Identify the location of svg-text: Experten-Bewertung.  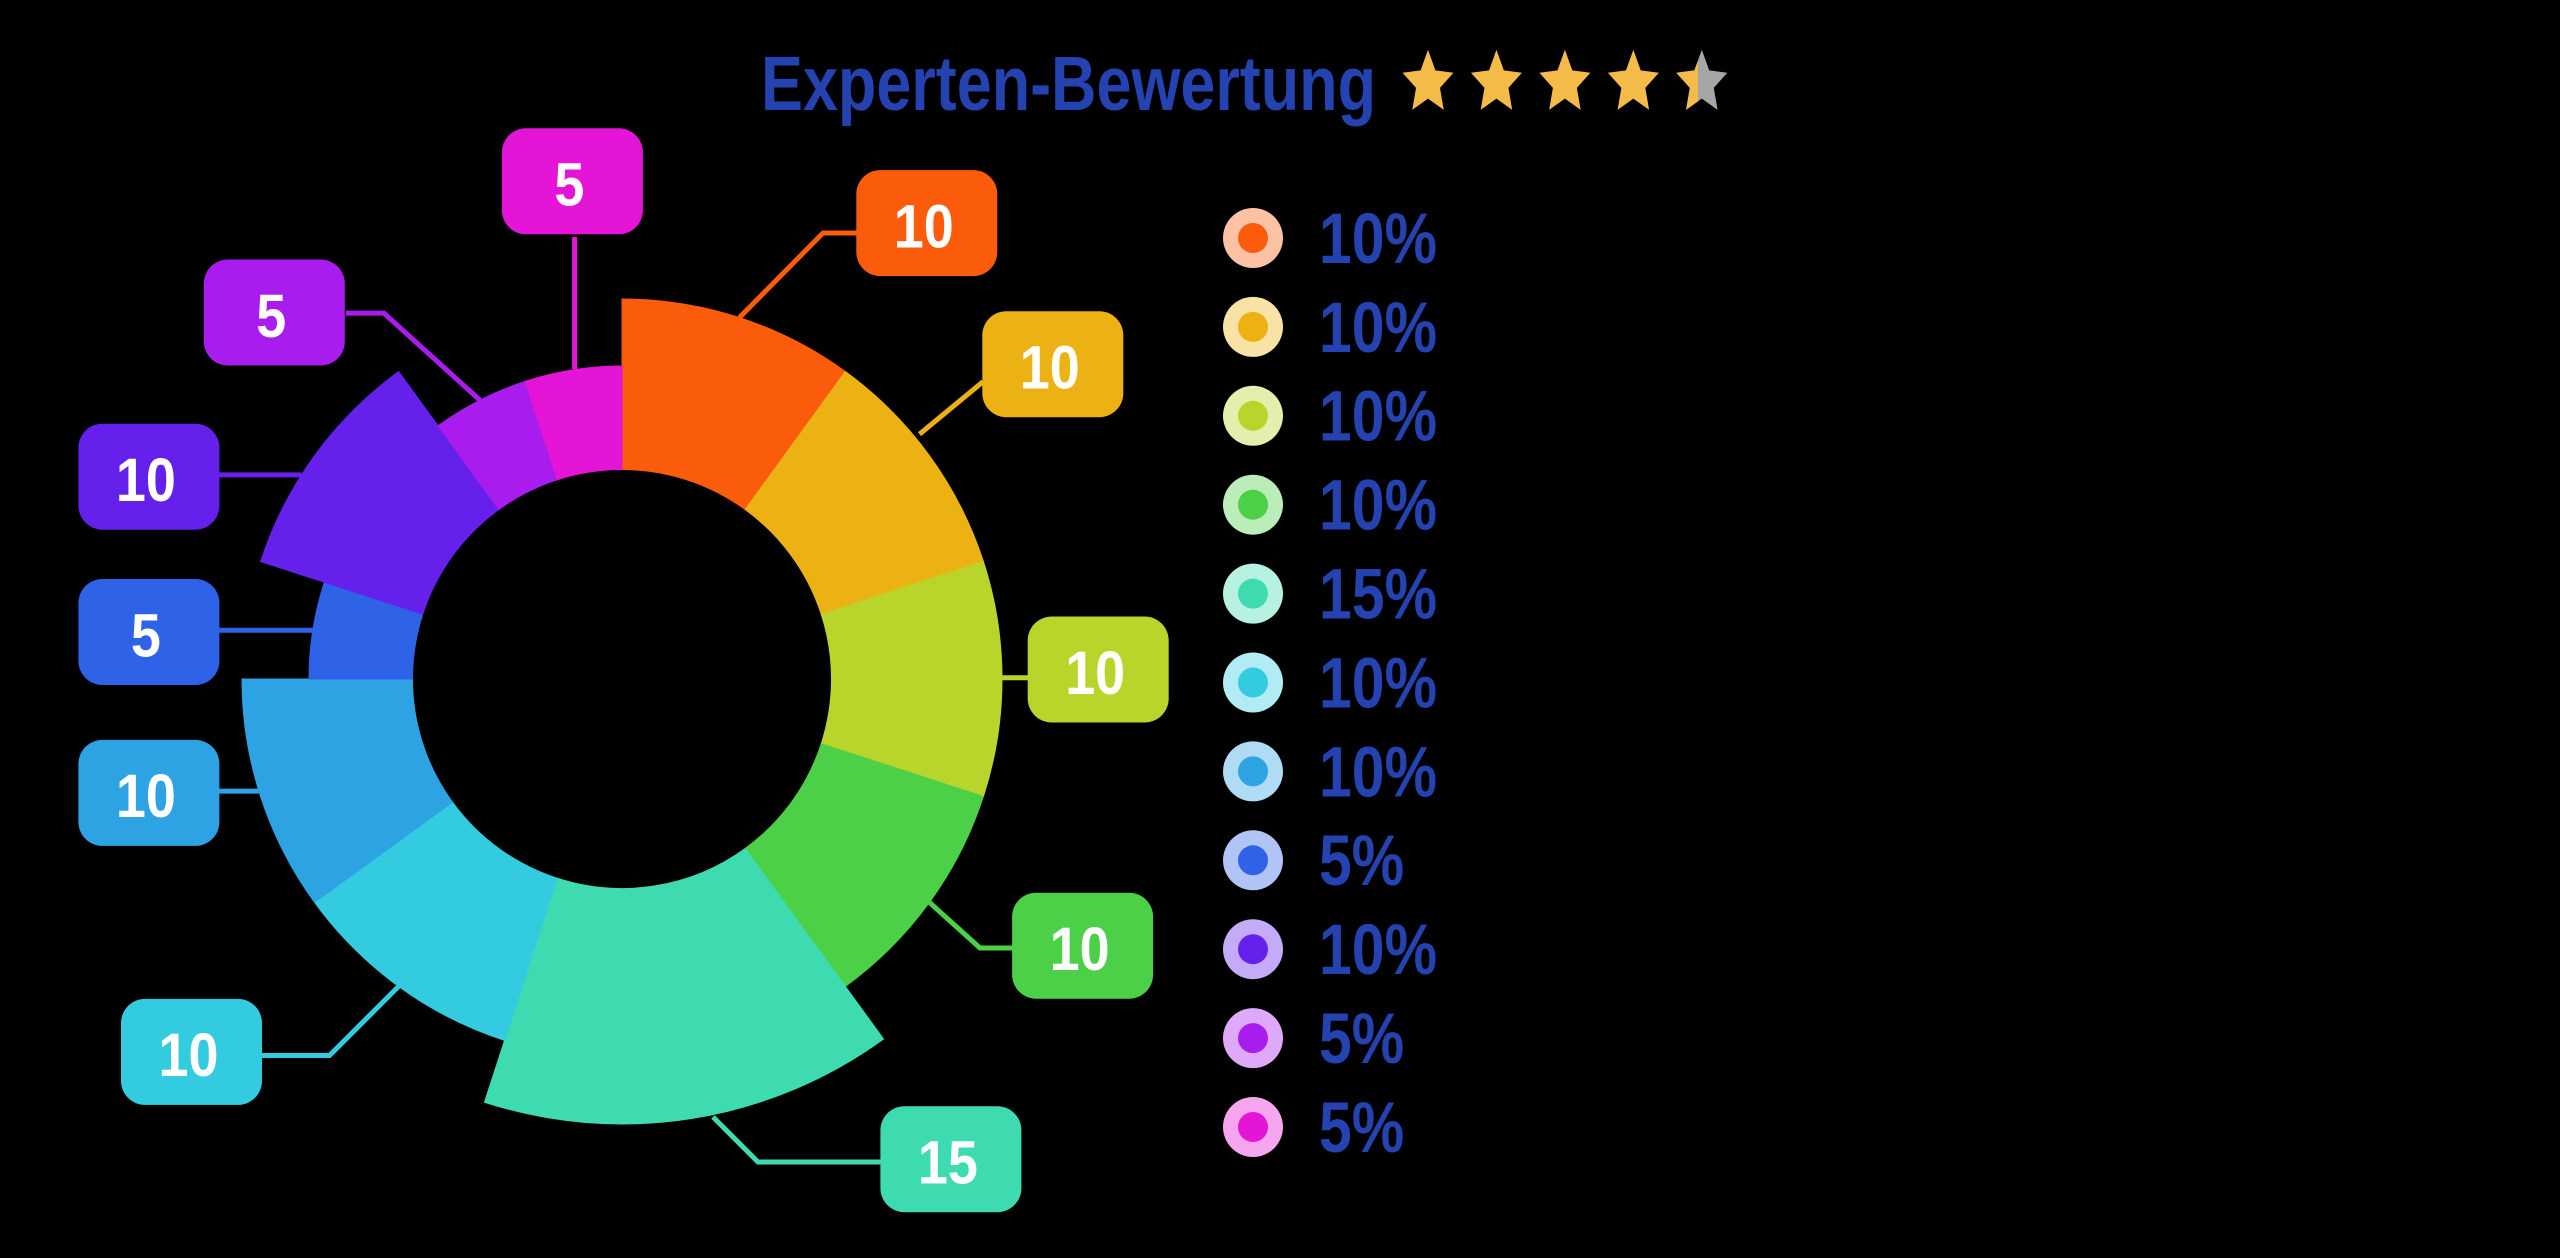
(1068, 84).